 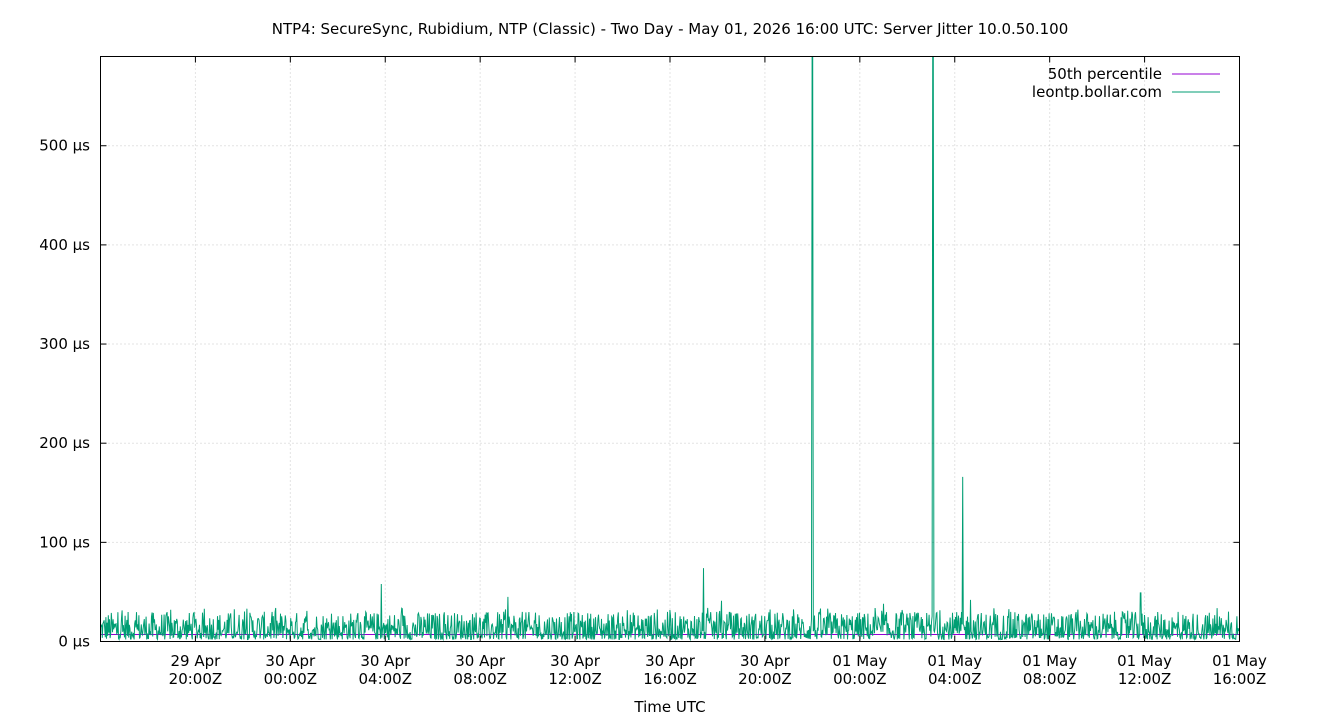 I want to click on y-tick-label: 300 µs, so click(x=64, y=344).